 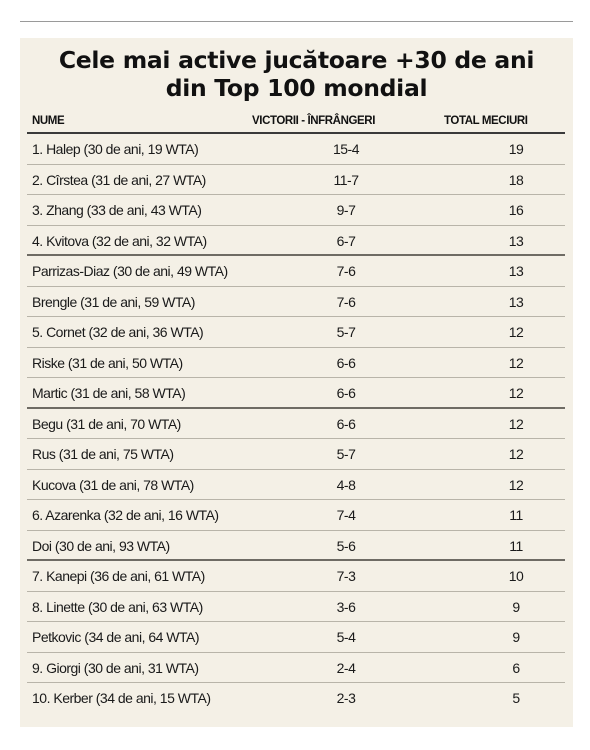 What do you see at coordinates (516, 210) in the screenshot?
I see `total-matches-cell: 16` at bounding box center [516, 210].